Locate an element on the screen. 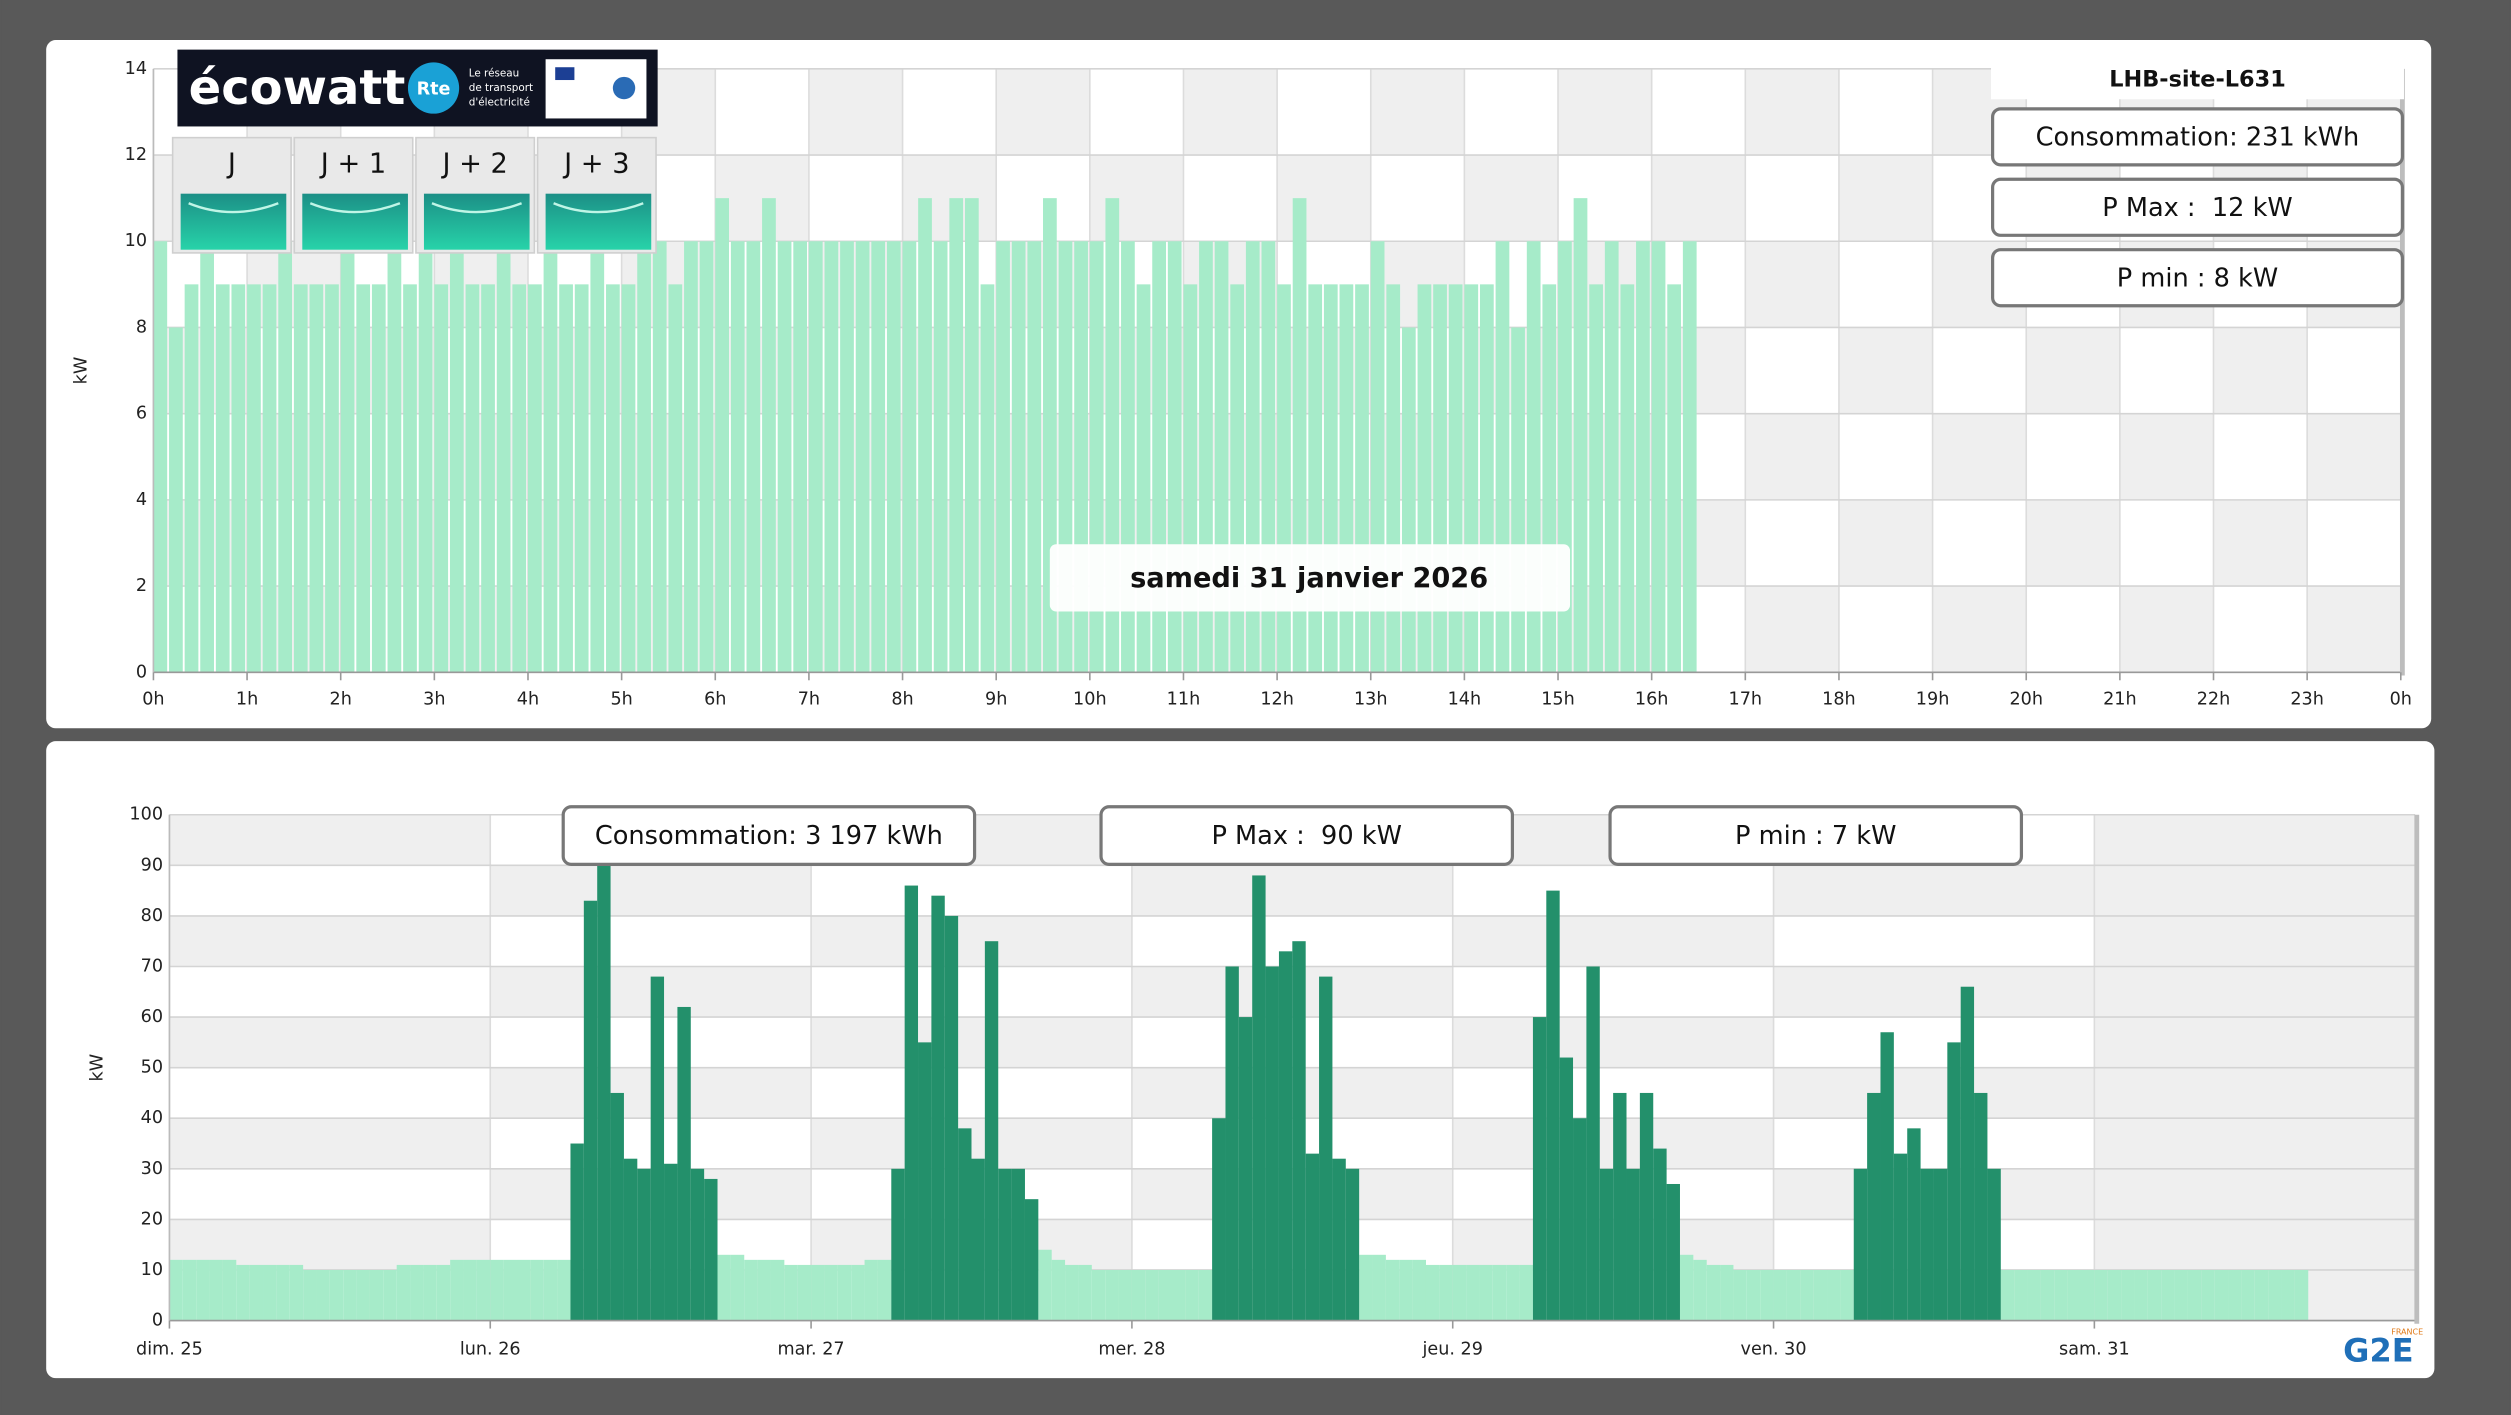 Image resolution: width=2511 pixels, height=1415 pixels. y-tick-label: 90 is located at coordinates (152, 865).